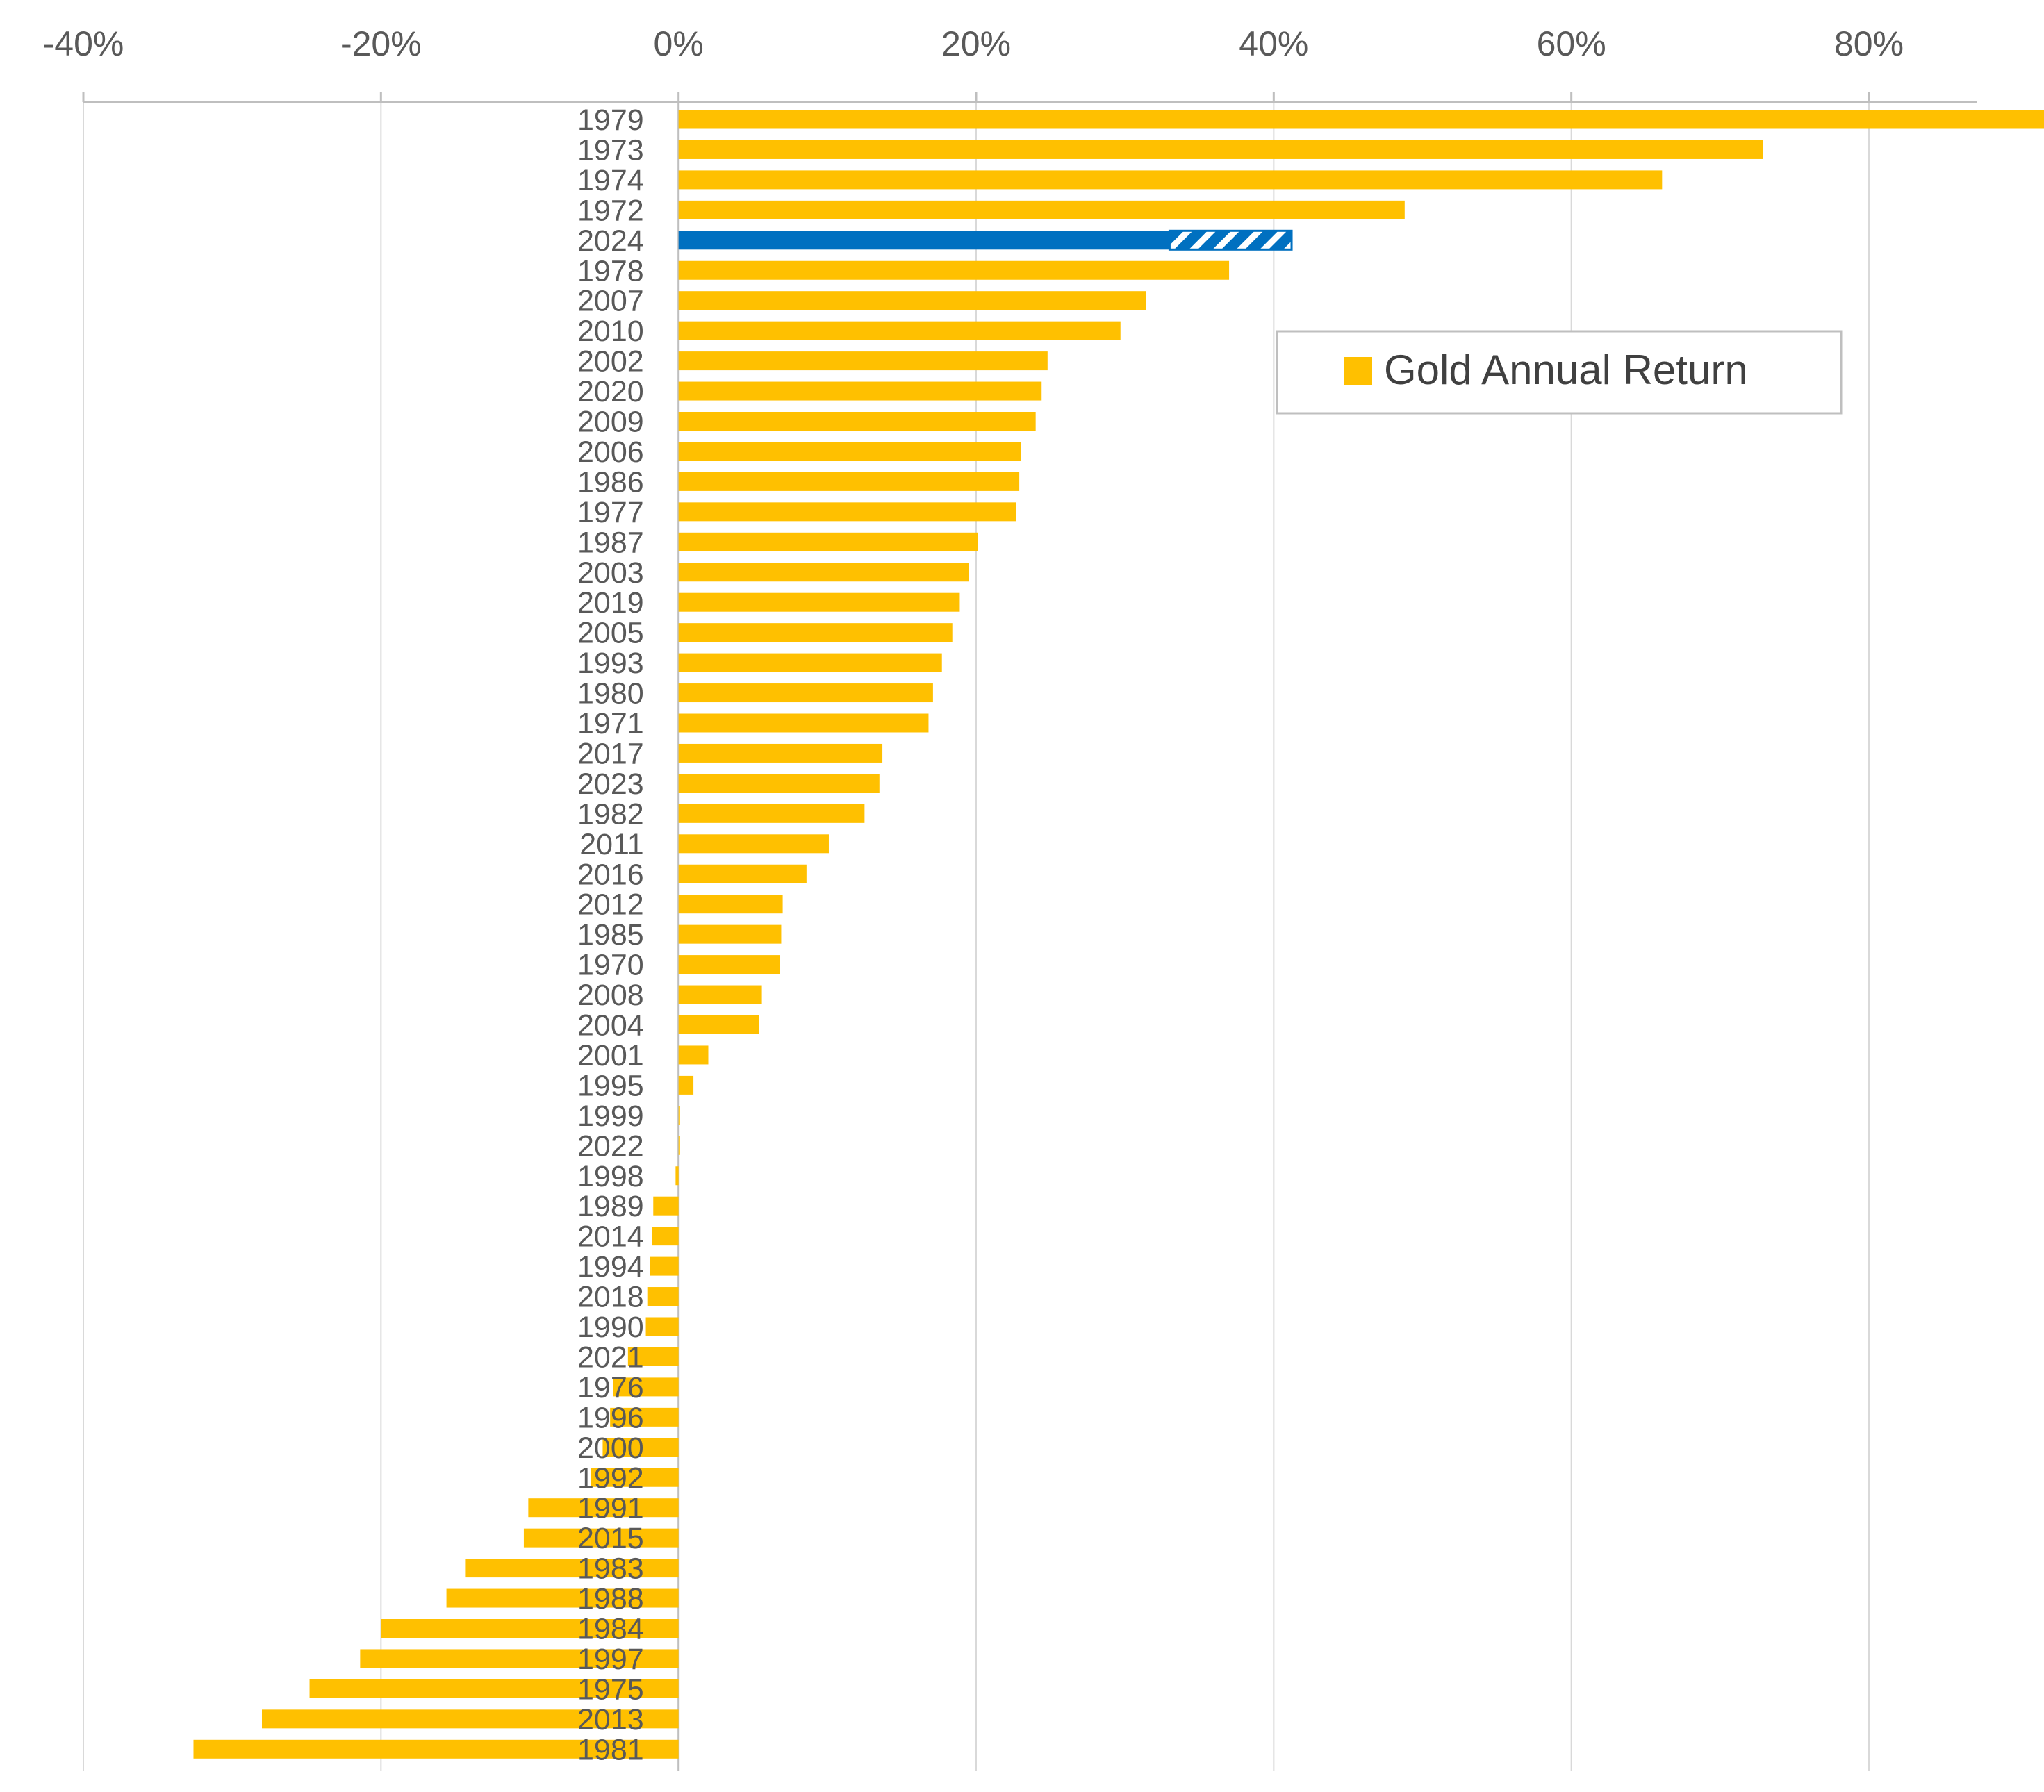  I want to click on category-label: 1997, so click(610, 1659).